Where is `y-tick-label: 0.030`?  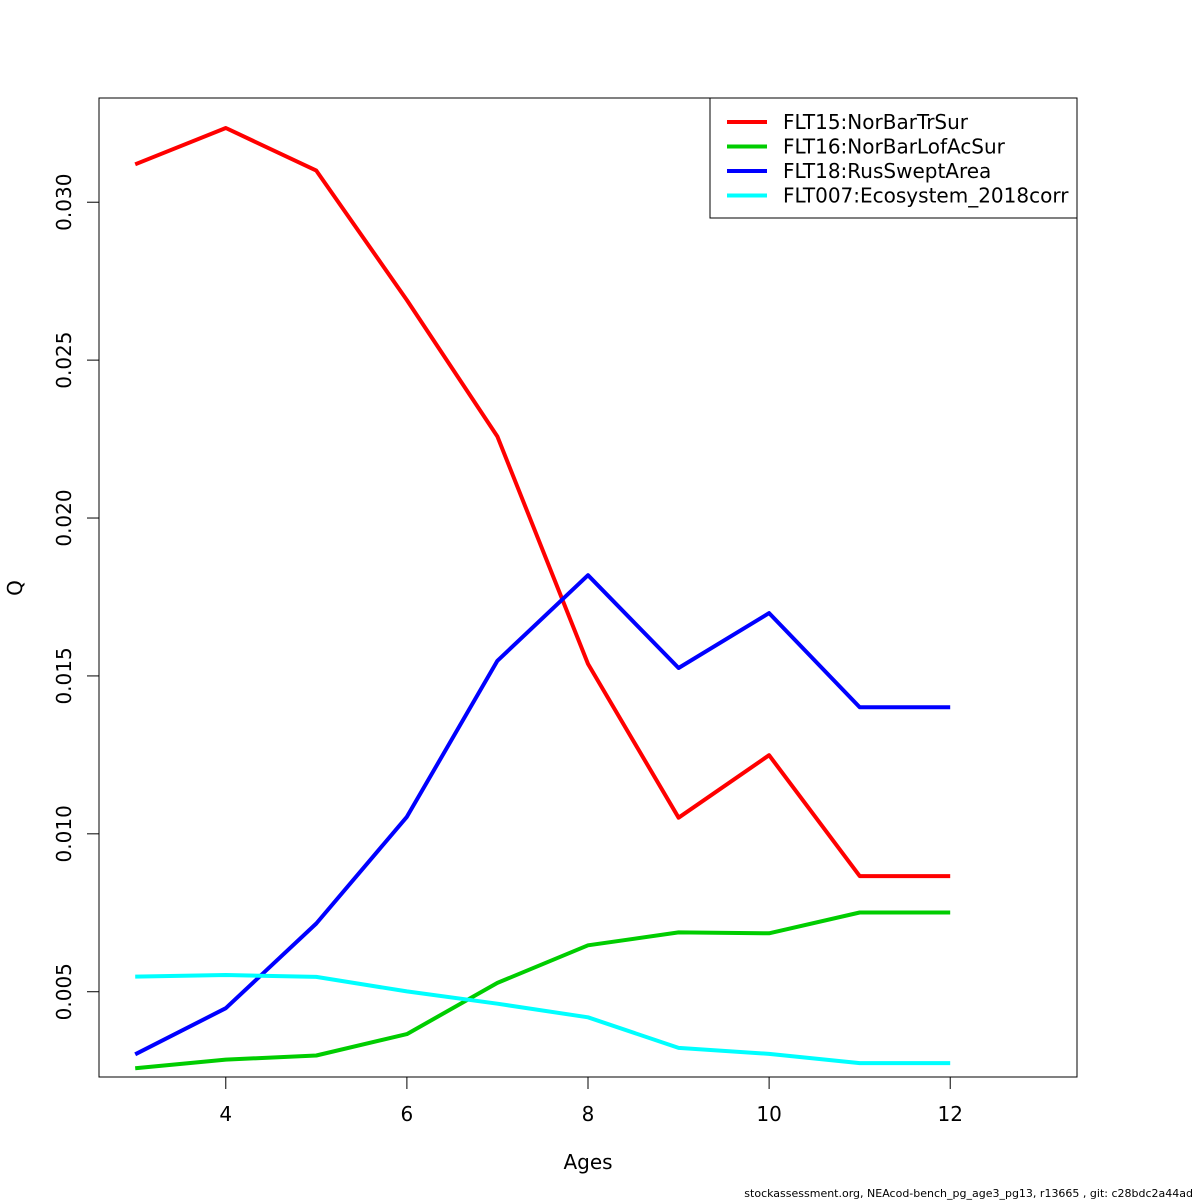 y-tick-label: 0.030 is located at coordinates (64, 202).